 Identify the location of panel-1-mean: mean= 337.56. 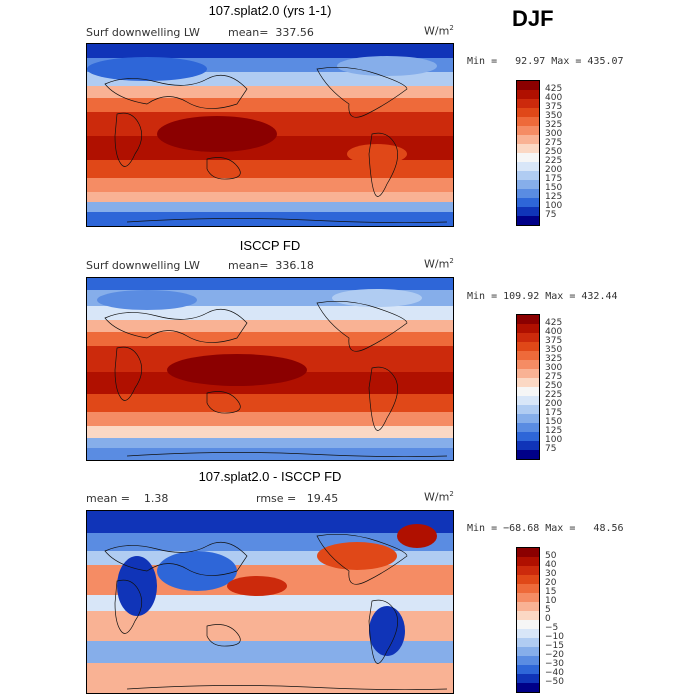
(271, 32).